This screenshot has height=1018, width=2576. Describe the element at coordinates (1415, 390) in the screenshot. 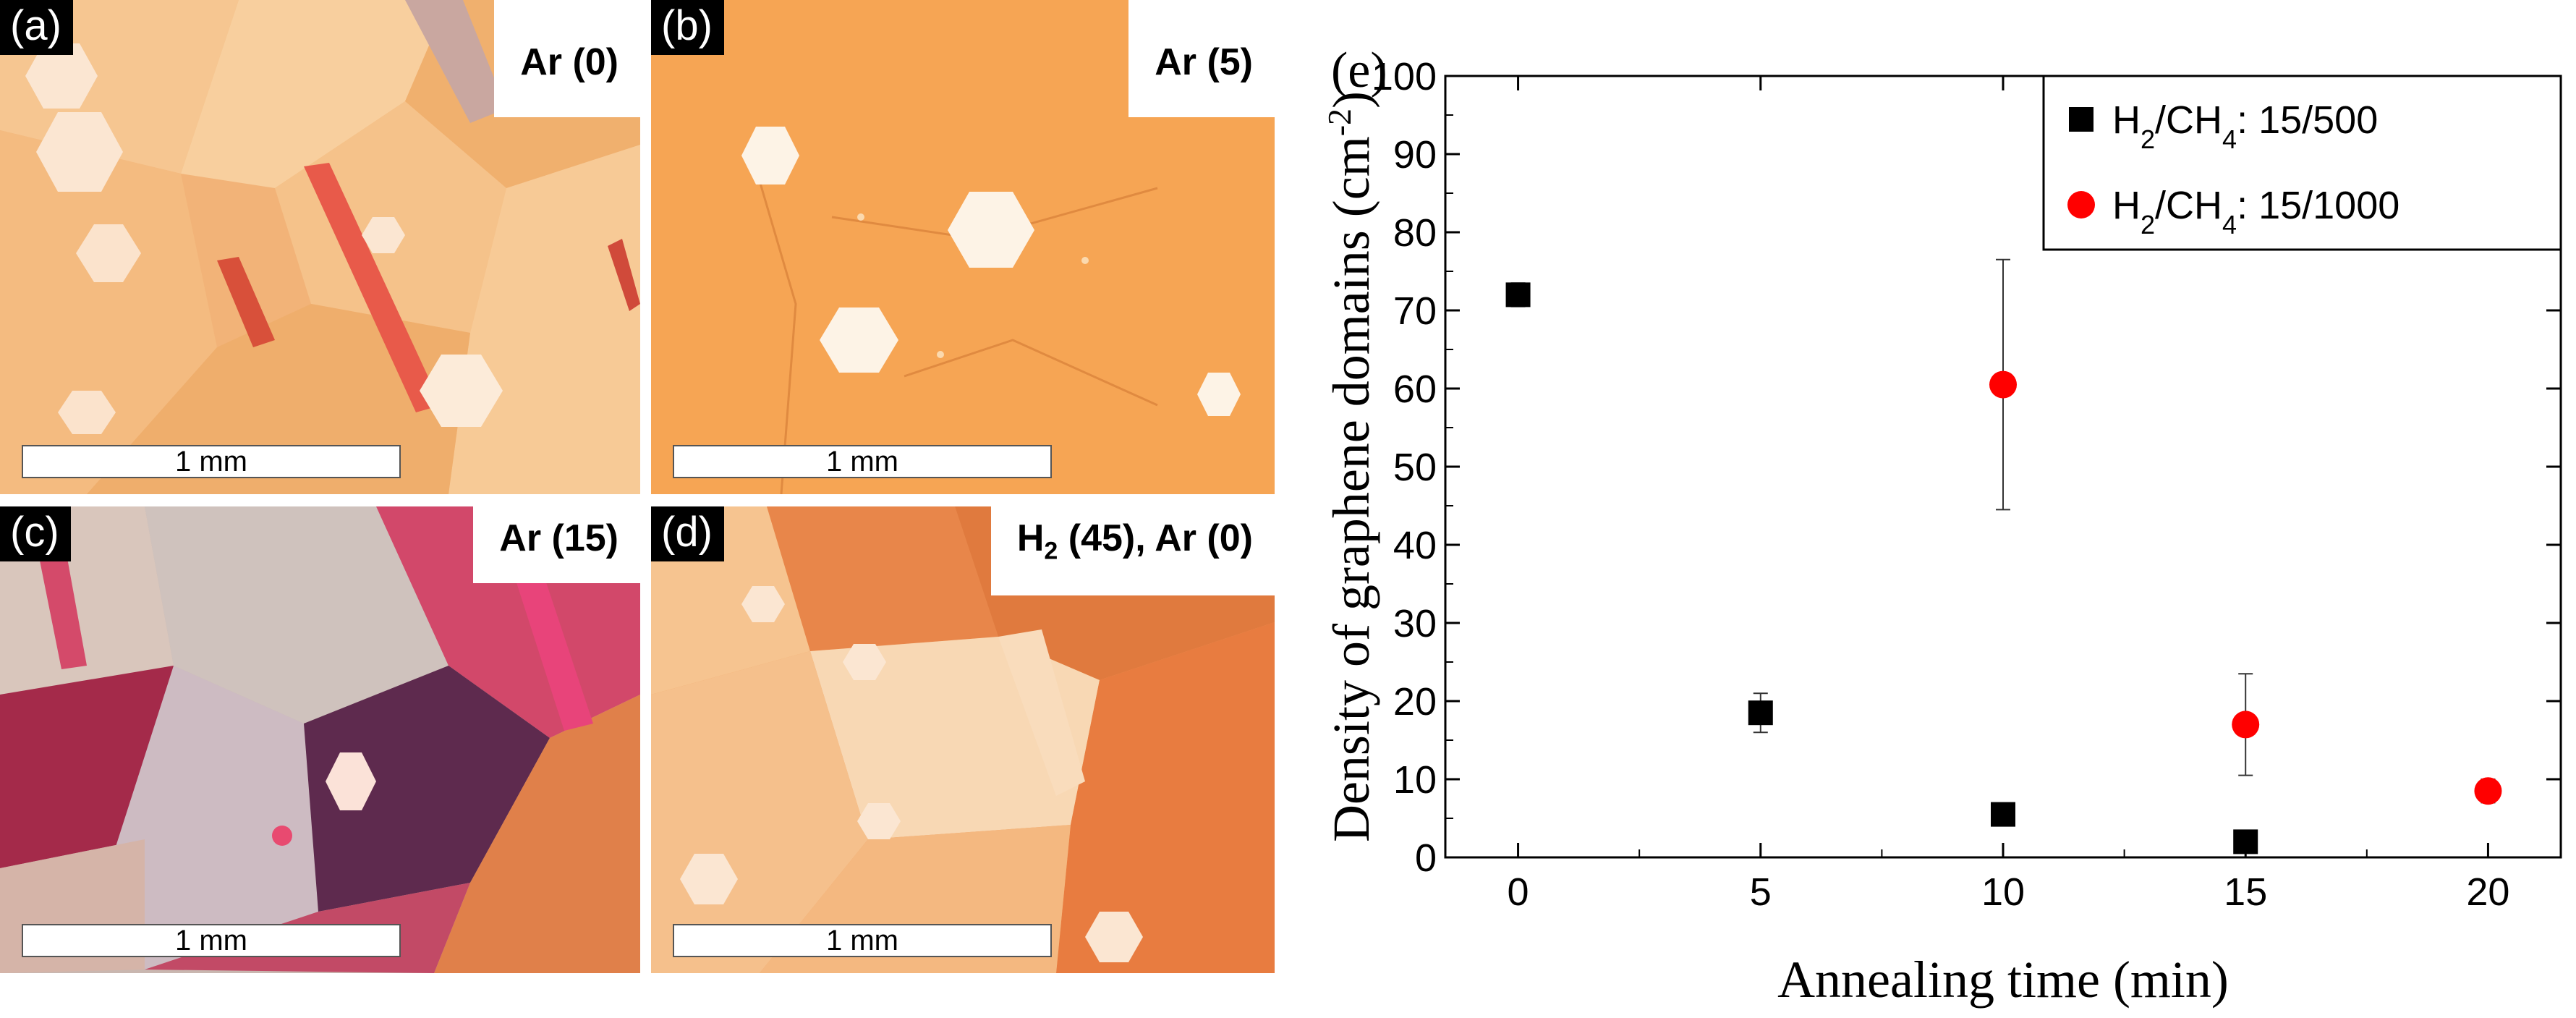

I see `y-tick-label: 60` at that location.